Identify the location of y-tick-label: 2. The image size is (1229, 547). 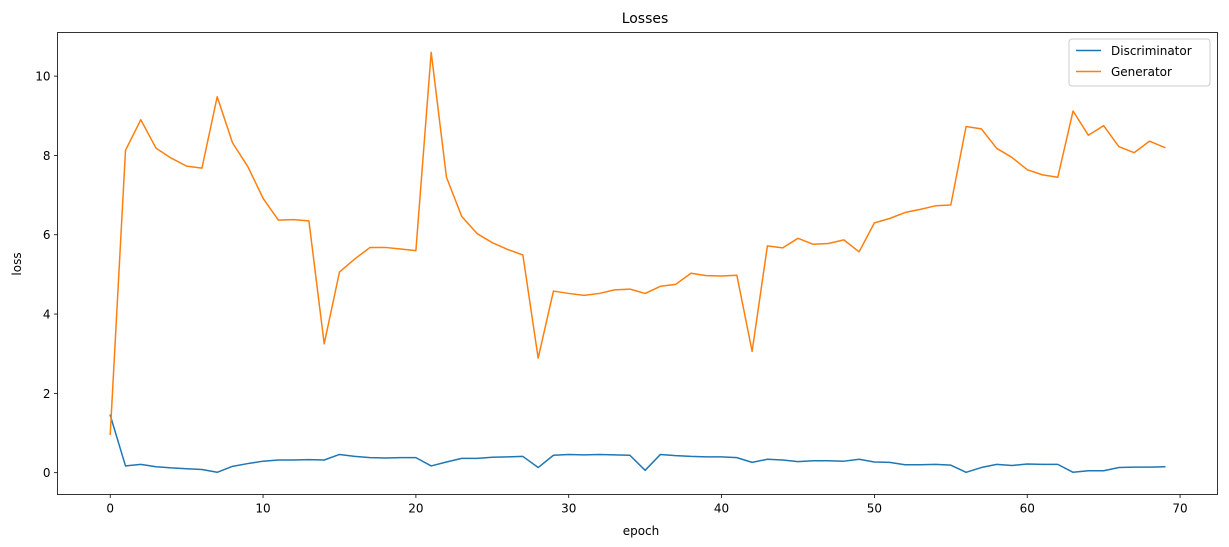
(47, 394).